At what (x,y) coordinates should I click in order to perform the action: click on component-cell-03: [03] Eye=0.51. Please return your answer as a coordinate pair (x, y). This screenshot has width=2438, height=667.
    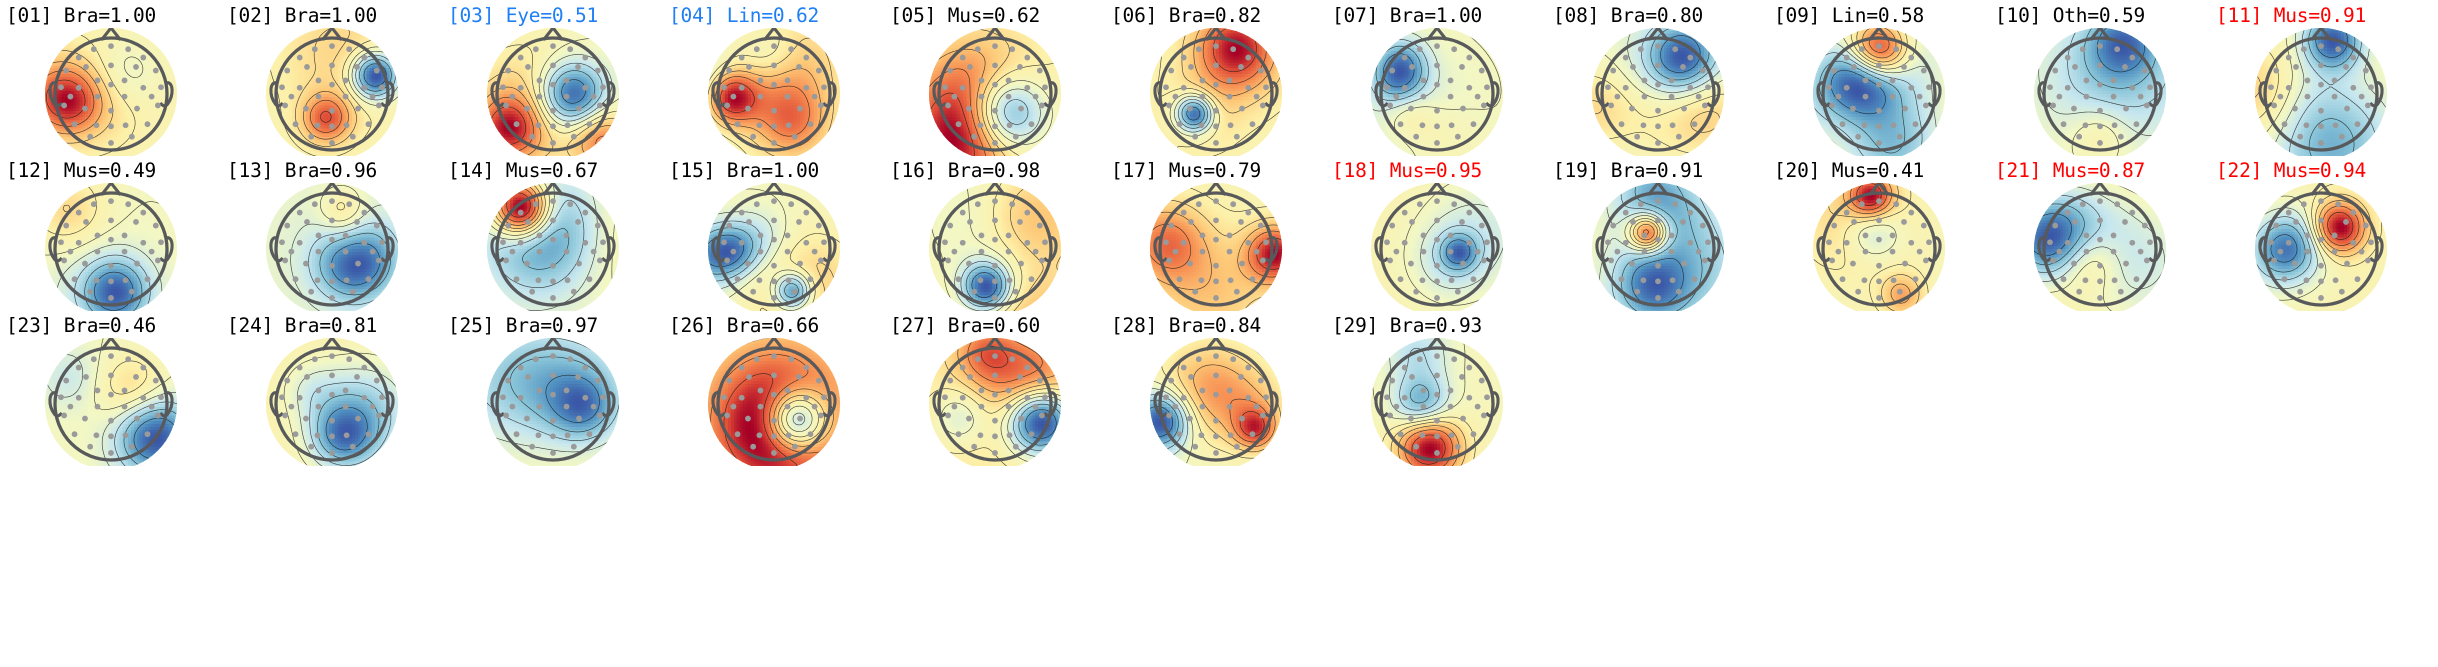
    Looking at the image, I should click on (552, 81).